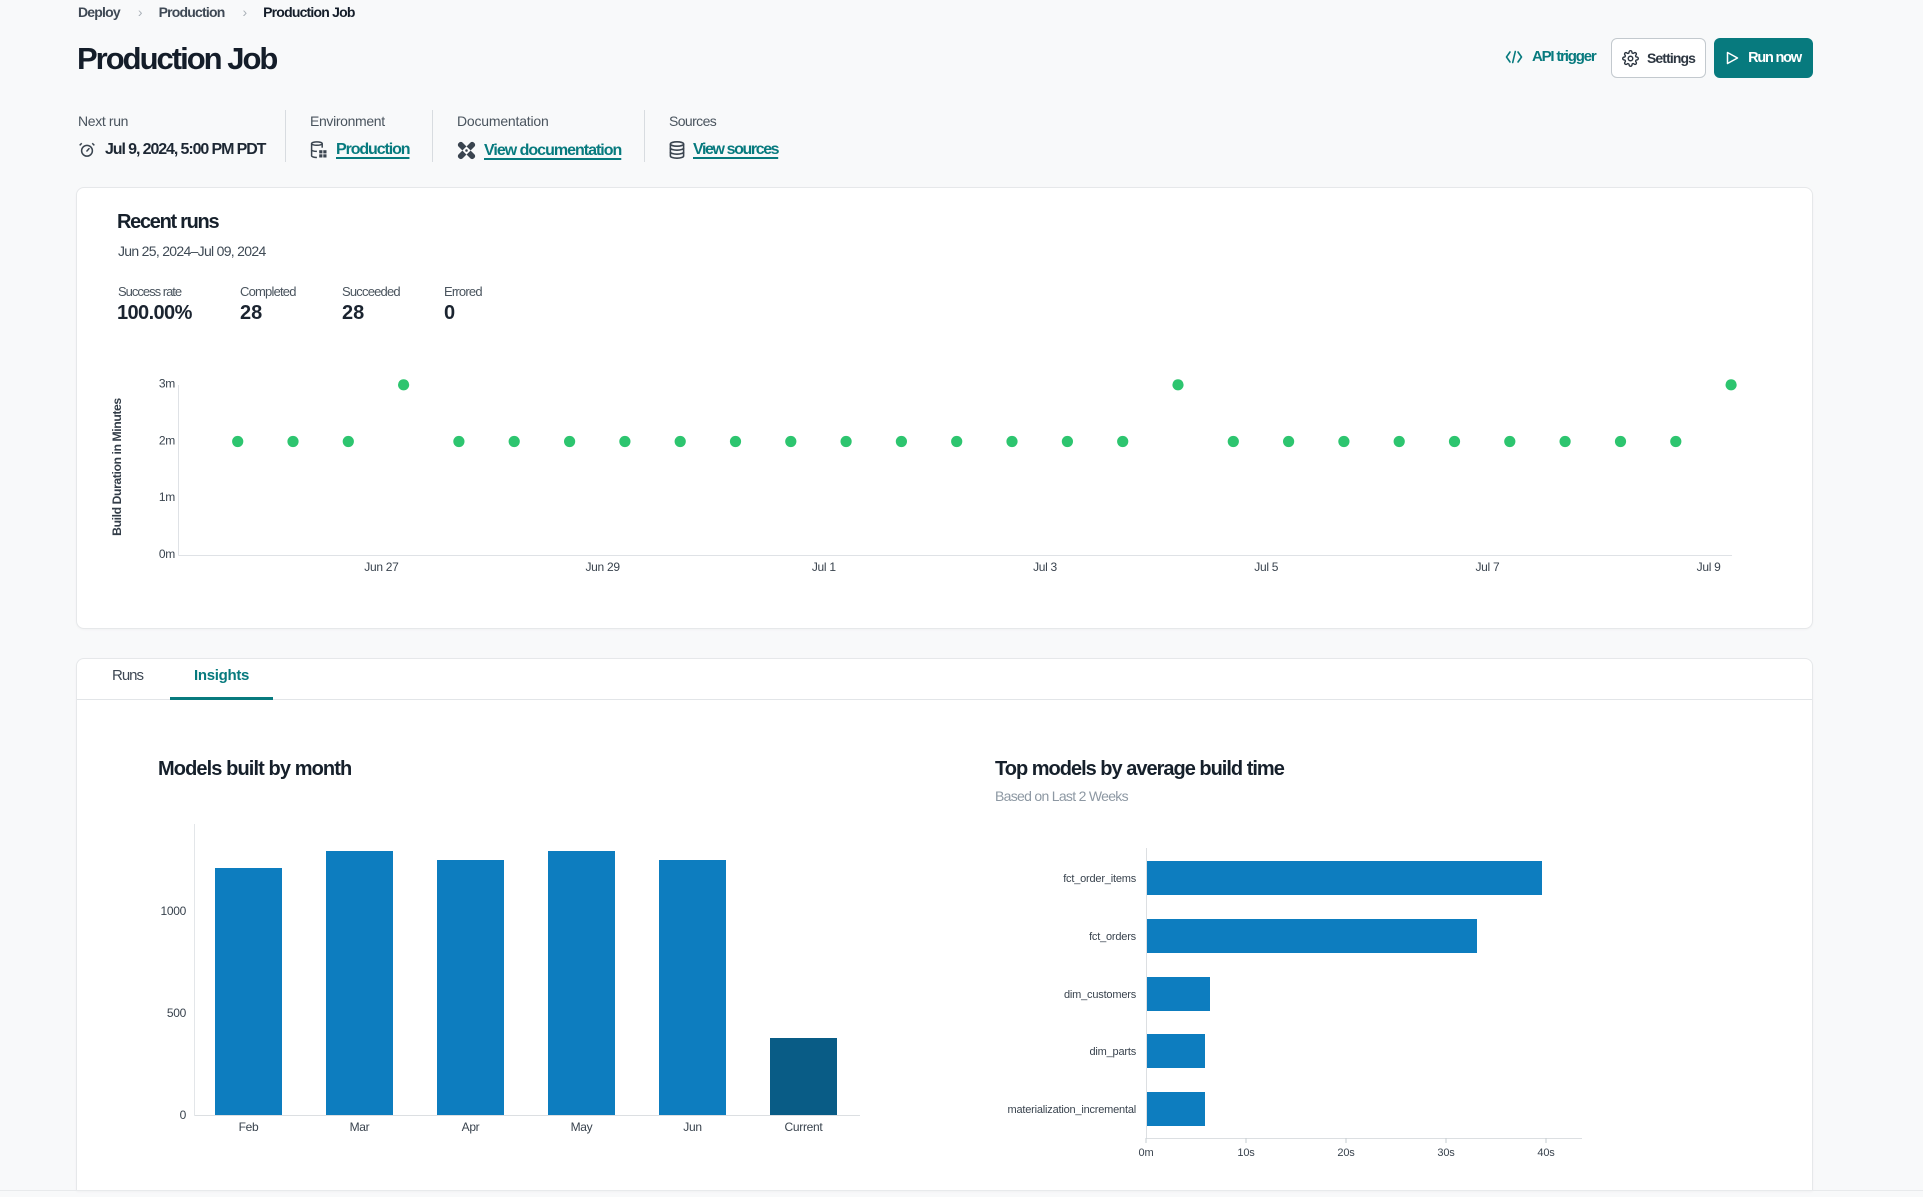  What do you see at coordinates (167, 440) in the screenshot?
I see `svg-text: 2m` at bounding box center [167, 440].